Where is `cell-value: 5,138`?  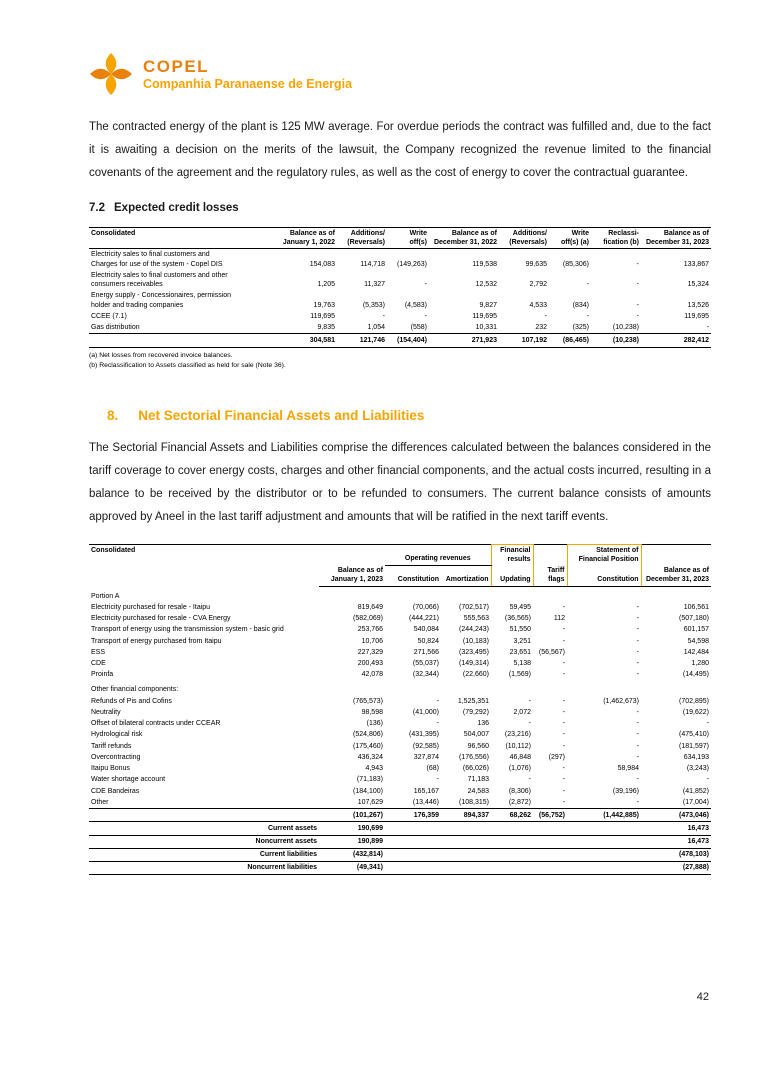 cell-value: 5,138 is located at coordinates (522, 663).